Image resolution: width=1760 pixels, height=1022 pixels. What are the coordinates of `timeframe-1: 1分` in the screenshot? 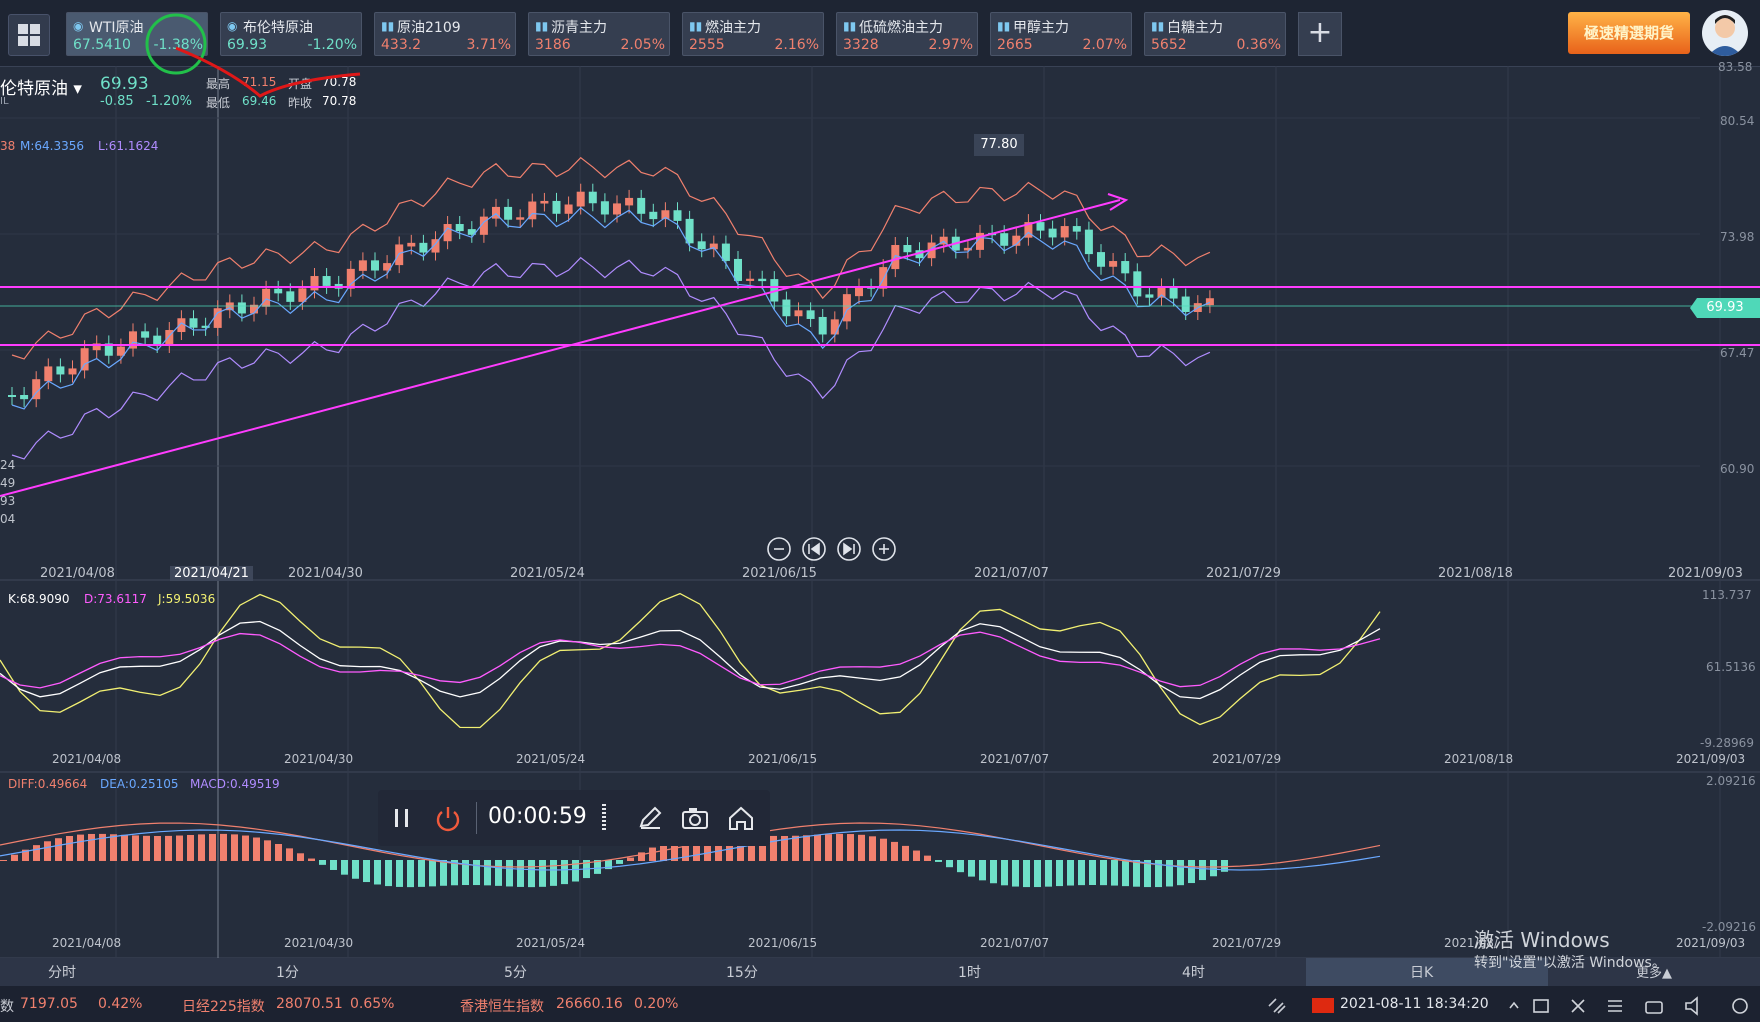 It's located at (287, 973).